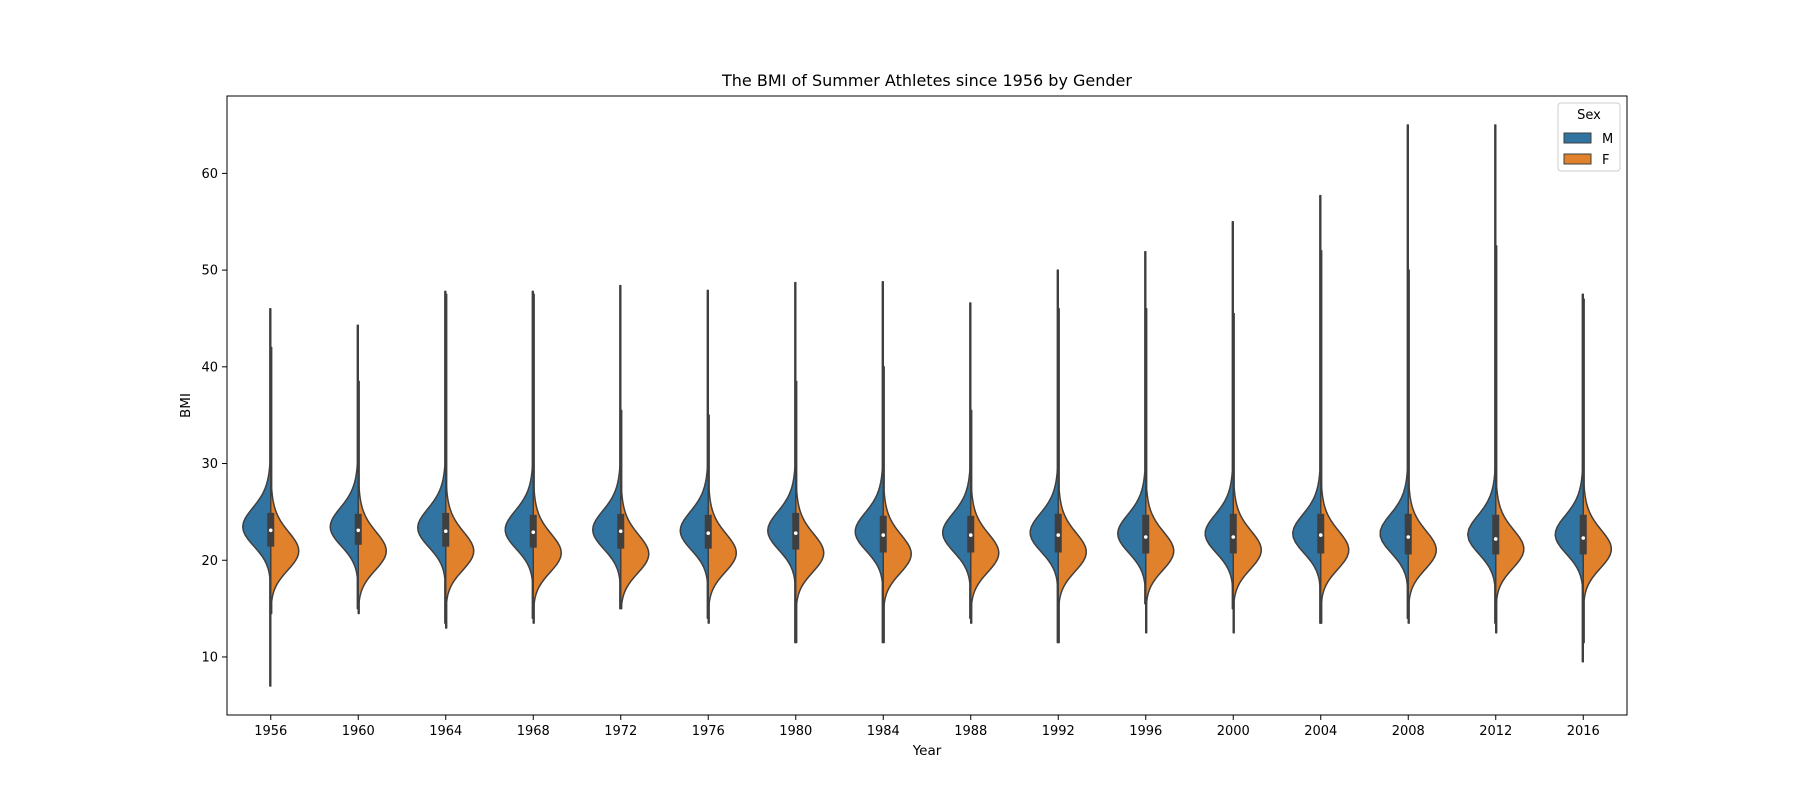 The height and width of the screenshot is (800, 1800). Describe the element at coordinates (209, 657) in the screenshot. I see `y-tick-label: 10` at that location.